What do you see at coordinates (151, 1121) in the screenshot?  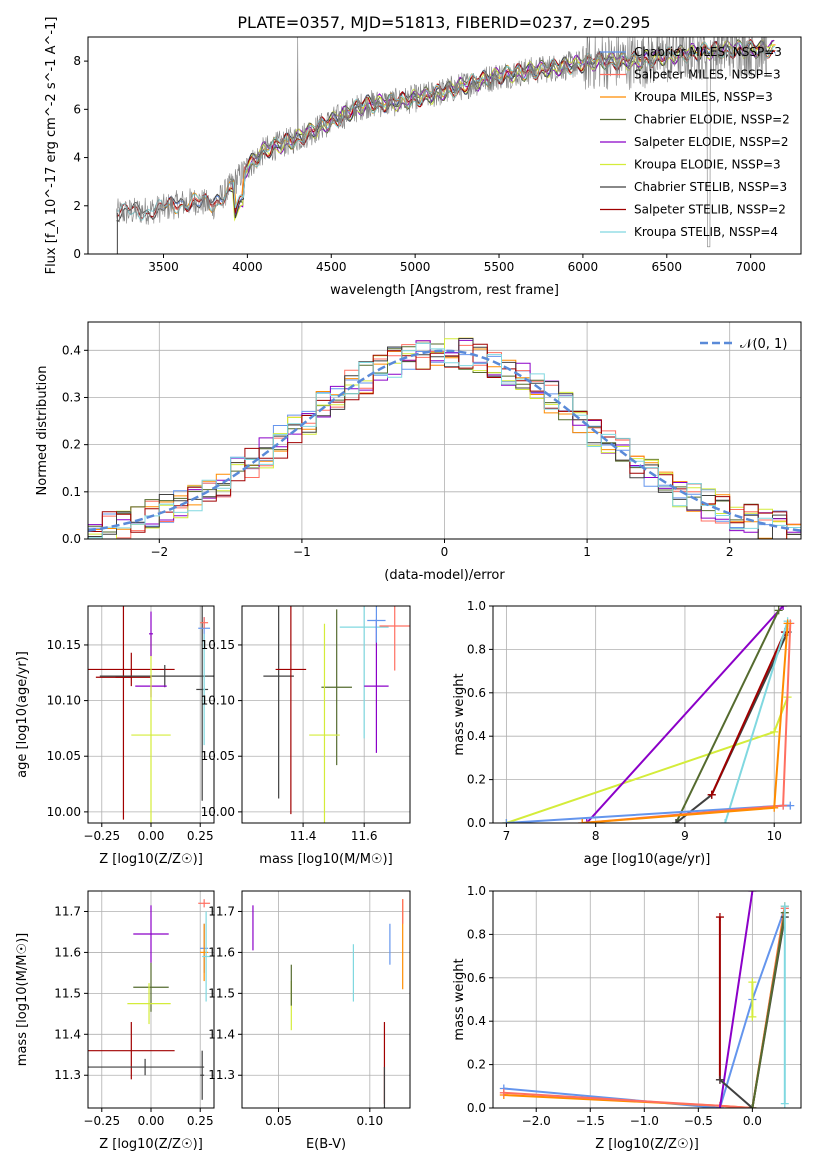 I see `x-tick-label: 0.00` at bounding box center [151, 1121].